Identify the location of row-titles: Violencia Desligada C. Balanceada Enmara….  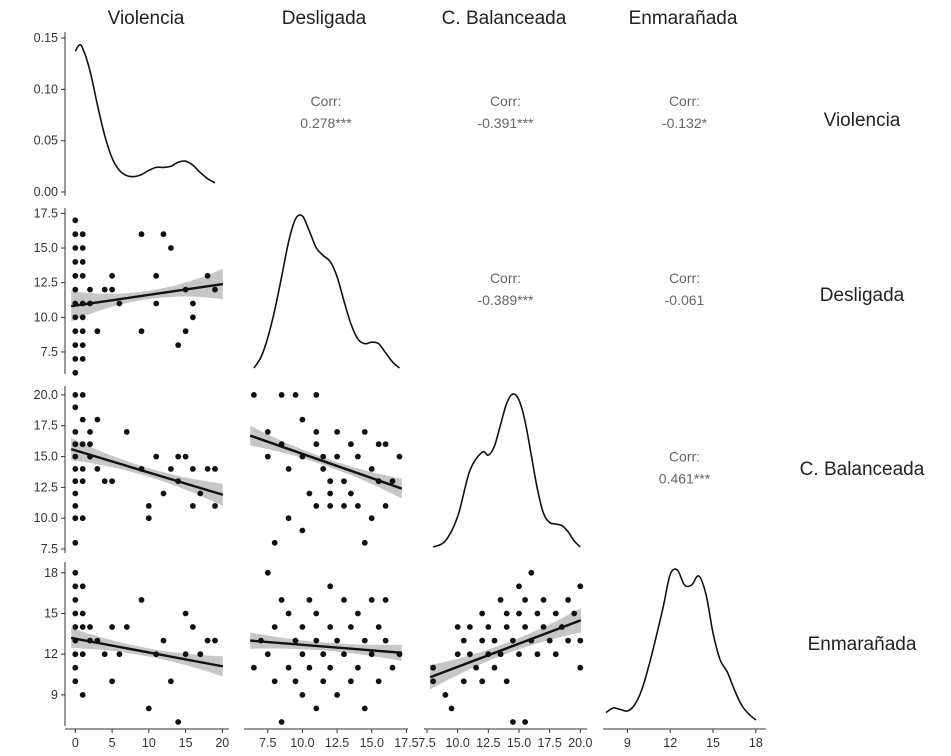
(862, 382).